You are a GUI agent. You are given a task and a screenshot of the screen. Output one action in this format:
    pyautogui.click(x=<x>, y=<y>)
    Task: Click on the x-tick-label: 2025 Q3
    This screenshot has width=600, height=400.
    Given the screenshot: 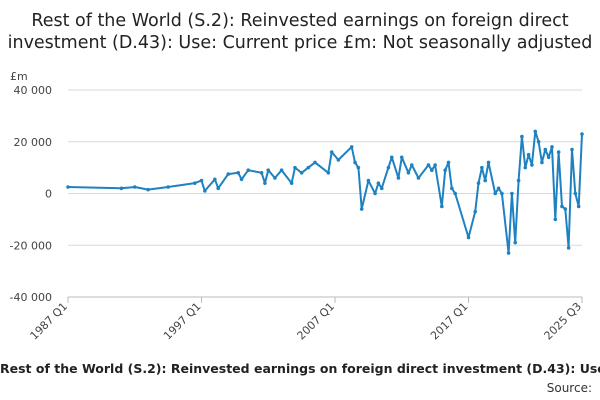 What is the action you would take?
    pyautogui.click(x=563, y=321)
    